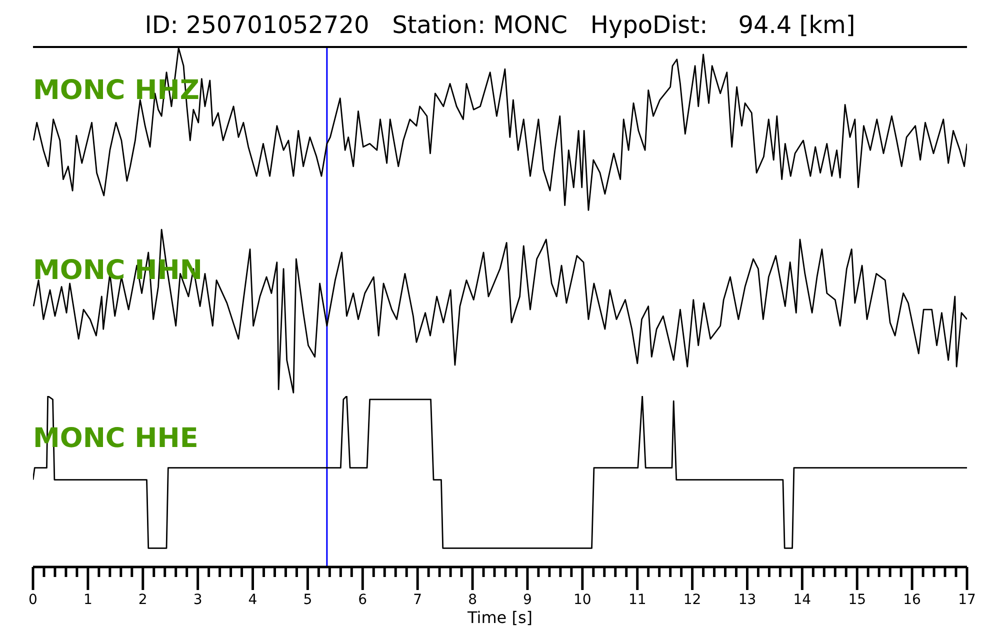  What do you see at coordinates (857, 600) in the screenshot?
I see `x-tick-label: 15` at bounding box center [857, 600].